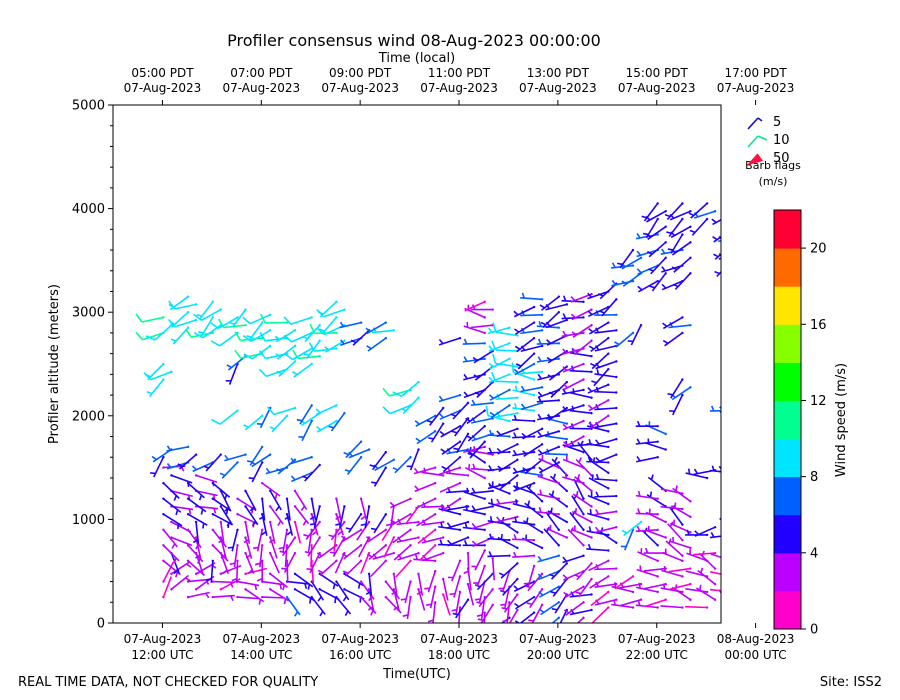 The image size is (900, 700). What do you see at coordinates (312, 329) in the screenshot?
I see `barb-full` at bounding box center [312, 329].